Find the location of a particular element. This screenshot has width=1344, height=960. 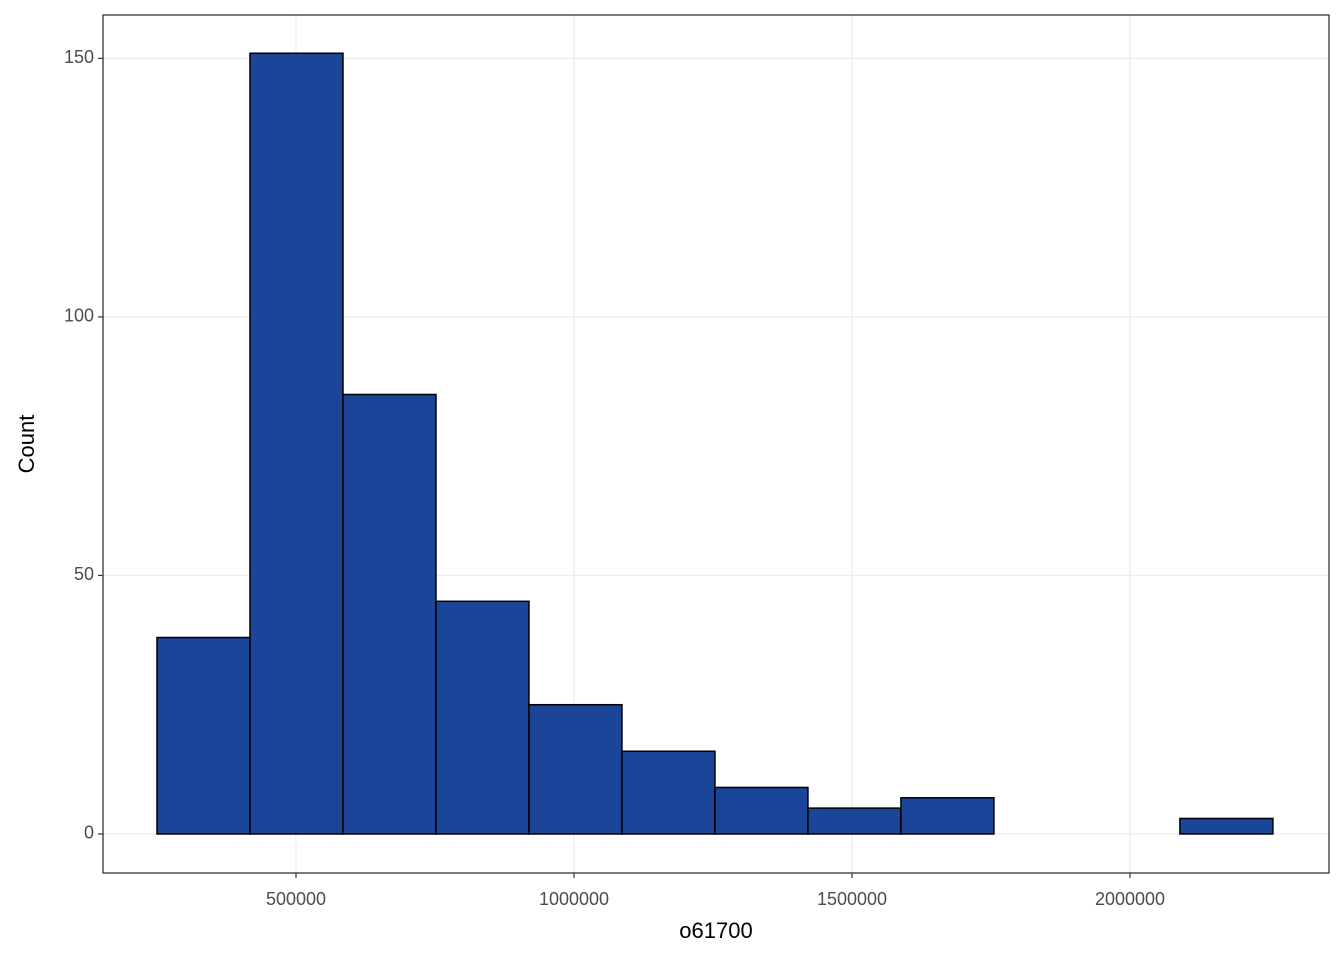

y-tick-label: 0 is located at coordinates (89, 833).